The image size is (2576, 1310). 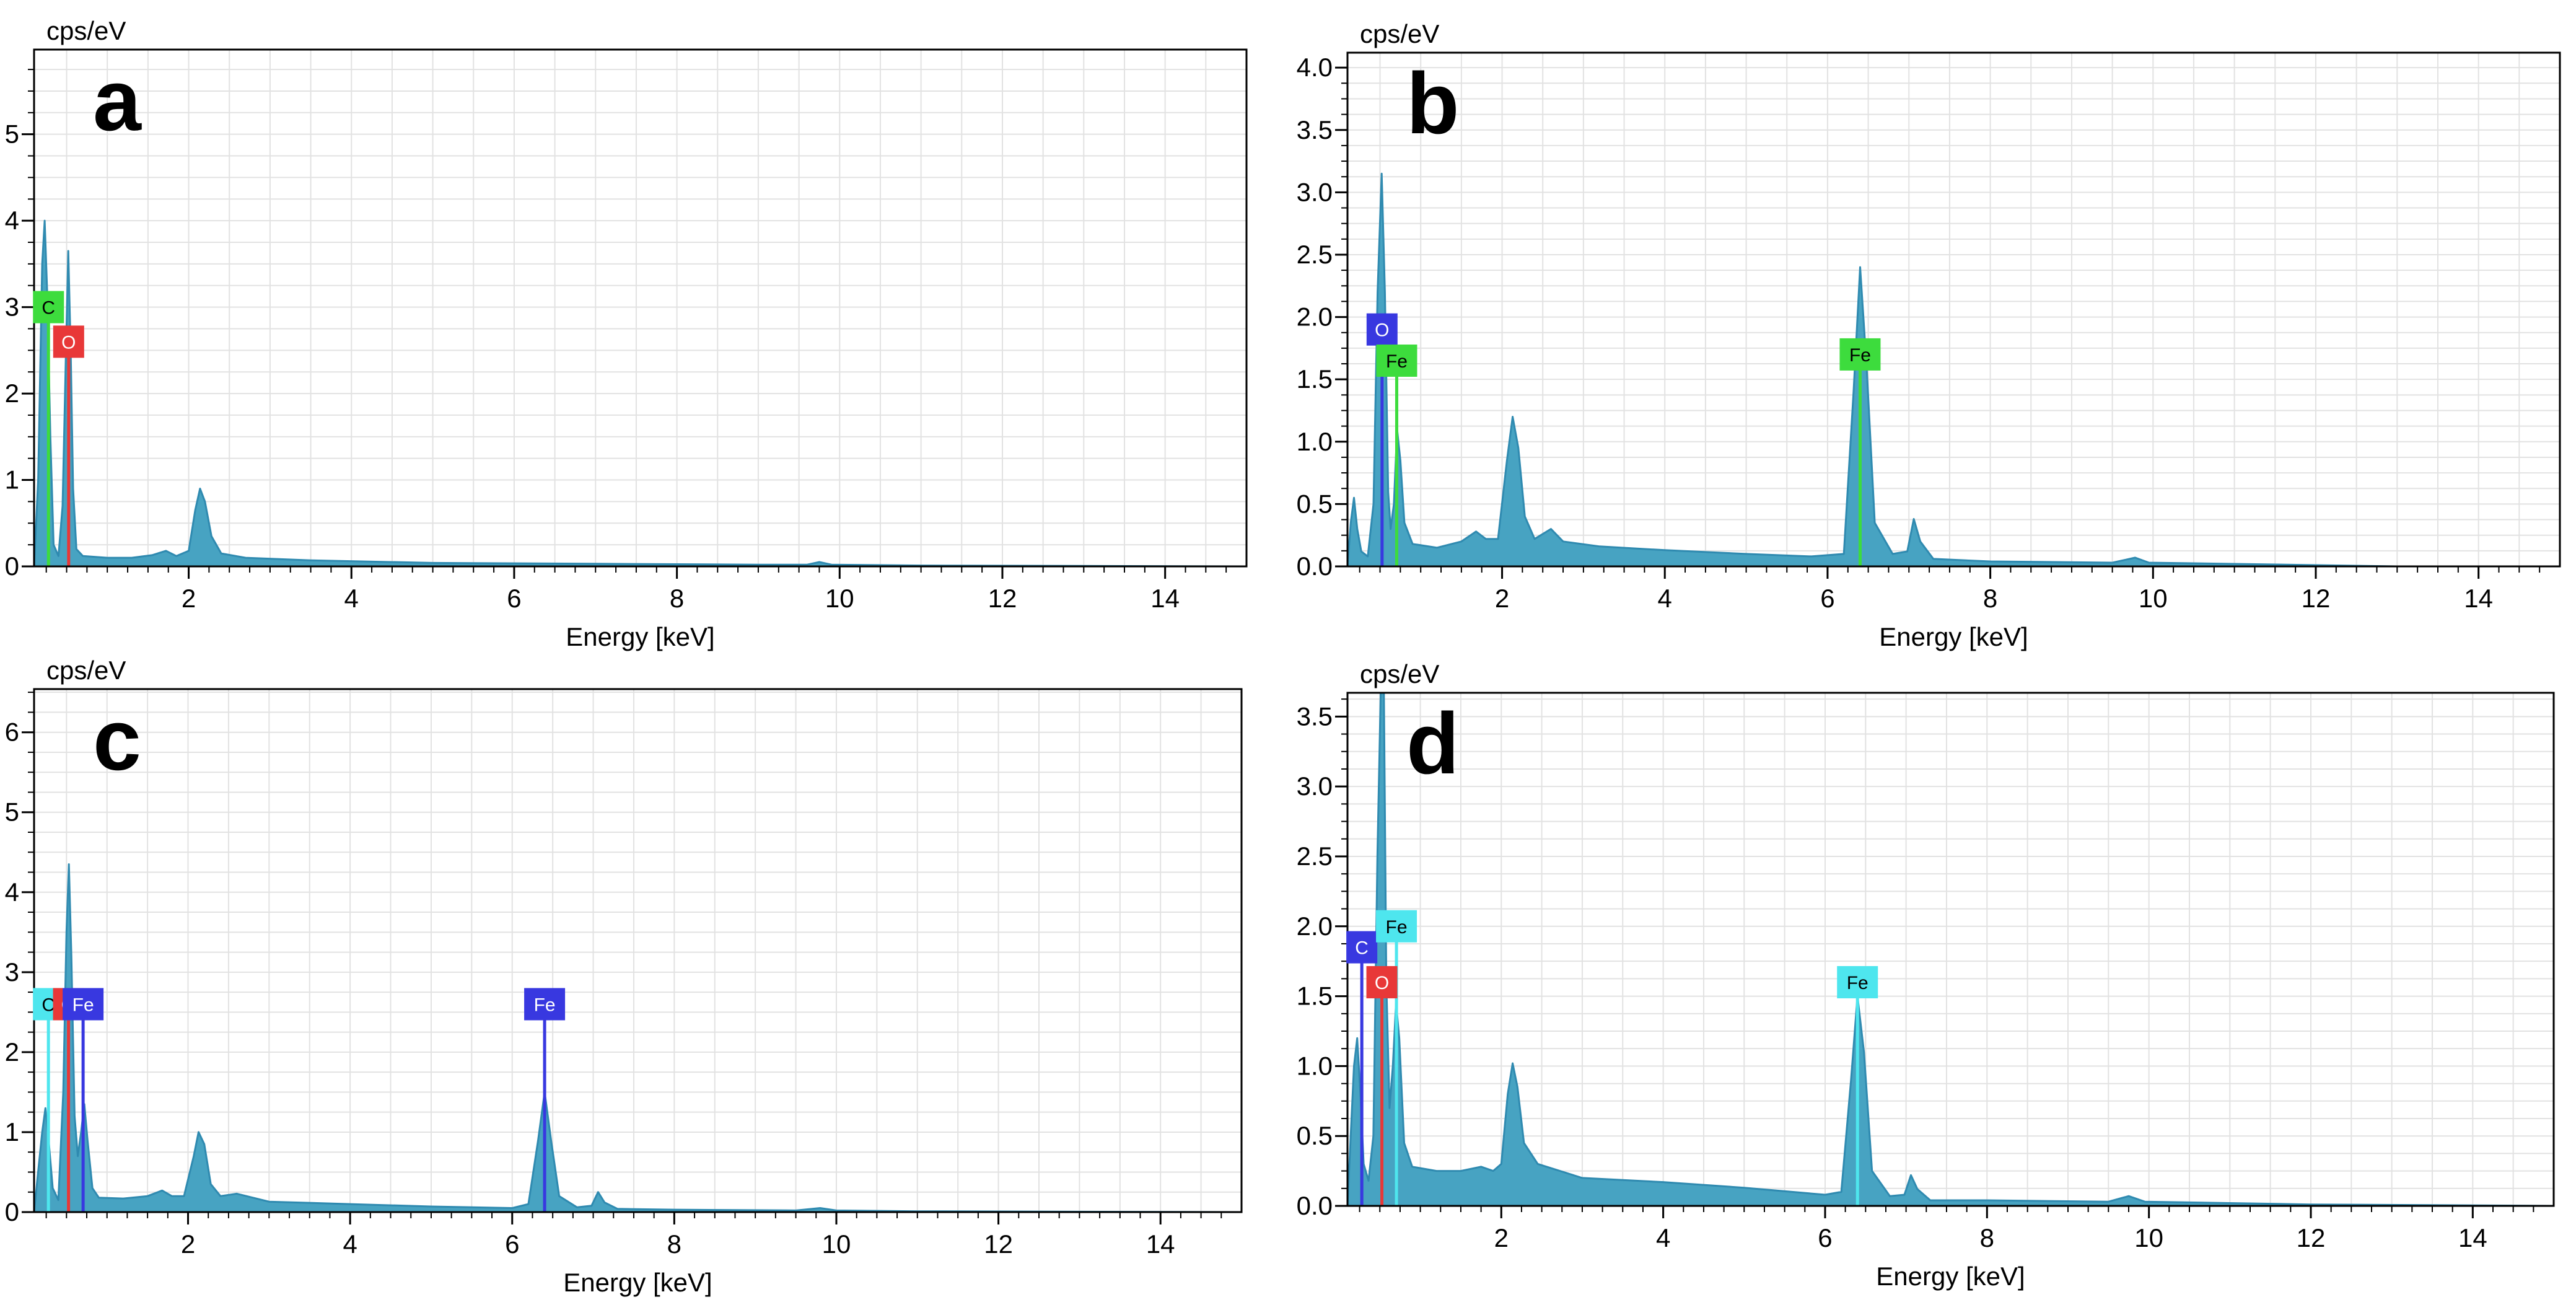 What do you see at coordinates (12, 307) in the screenshot?
I see `y-tick-label: 3` at bounding box center [12, 307].